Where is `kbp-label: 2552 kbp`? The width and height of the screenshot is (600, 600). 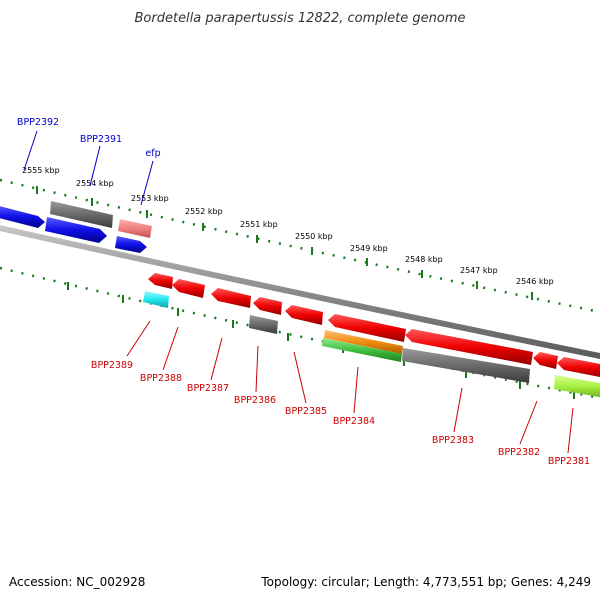
kbp-label: 2552 kbp is located at coordinates (204, 211).